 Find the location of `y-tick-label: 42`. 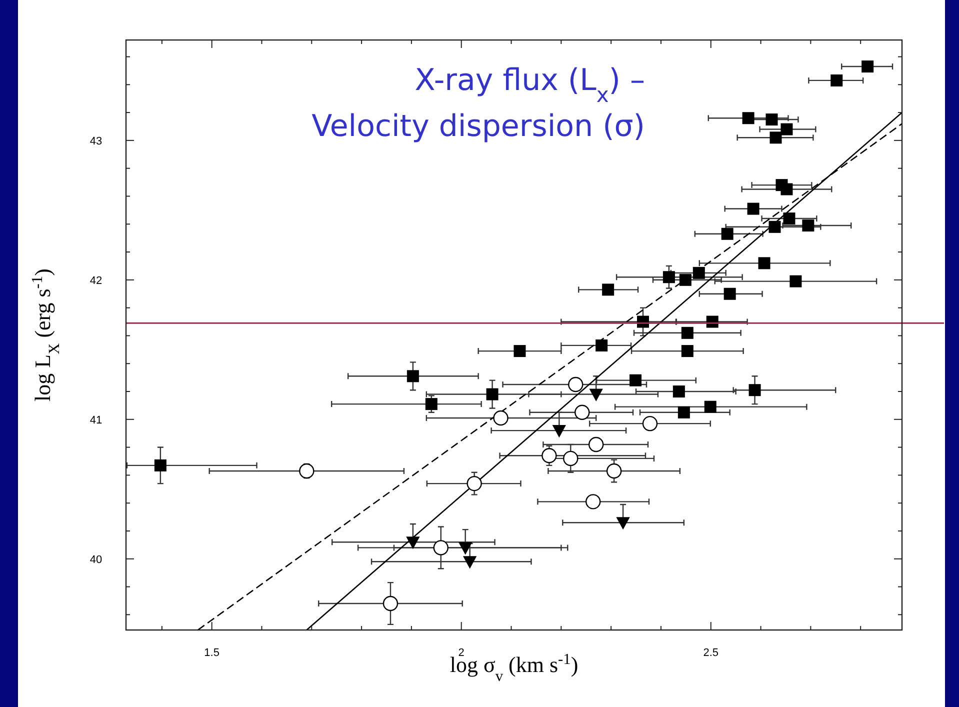

y-tick-label: 42 is located at coordinates (96, 280).